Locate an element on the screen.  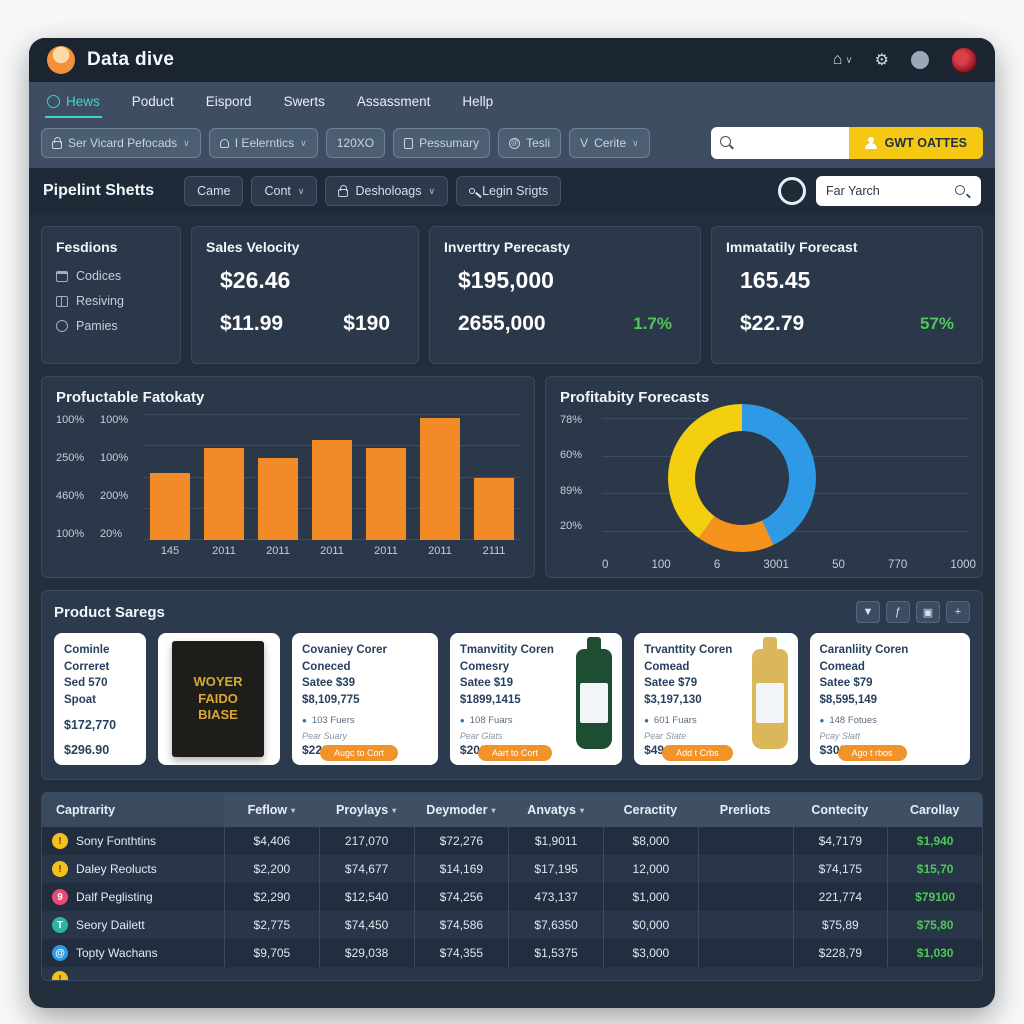
kpi-title: Inverttry Perecasty is located at coordinates (507, 247).